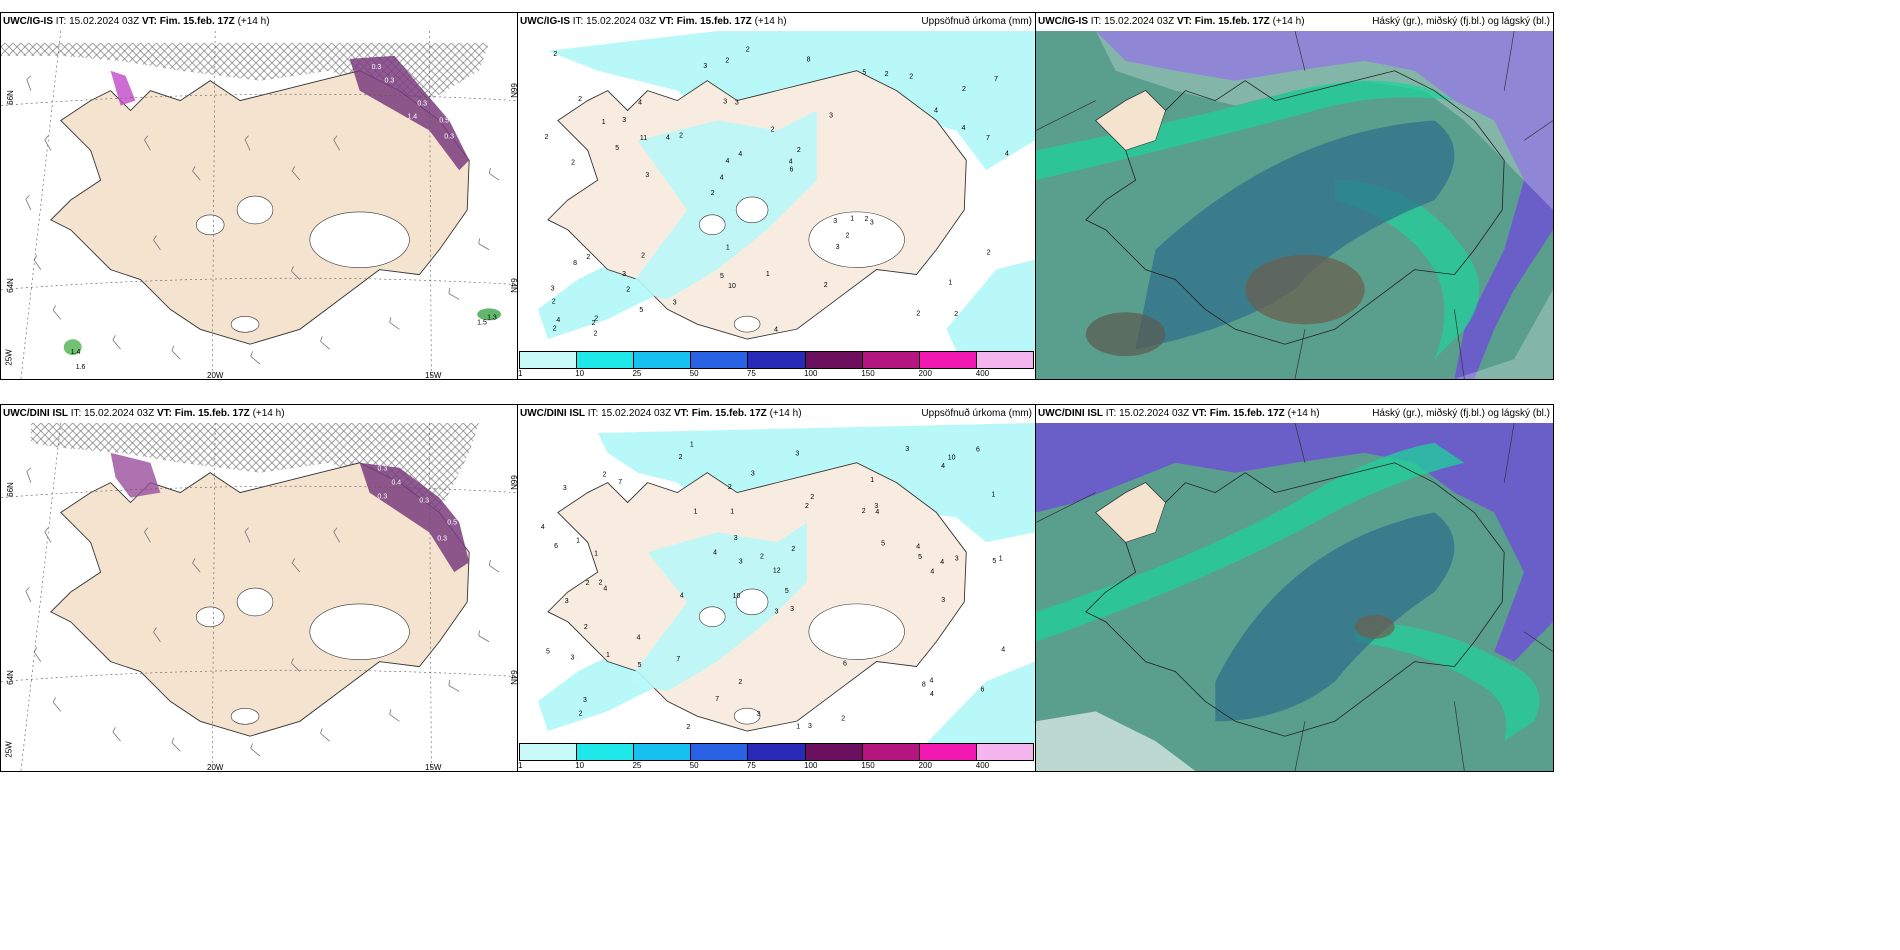 Image resolution: width=1900 pixels, height=950 pixels. Describe the element at coordinates (868, 765) in the screenshot. I see `colorbar-tick-label: 150` at that location.